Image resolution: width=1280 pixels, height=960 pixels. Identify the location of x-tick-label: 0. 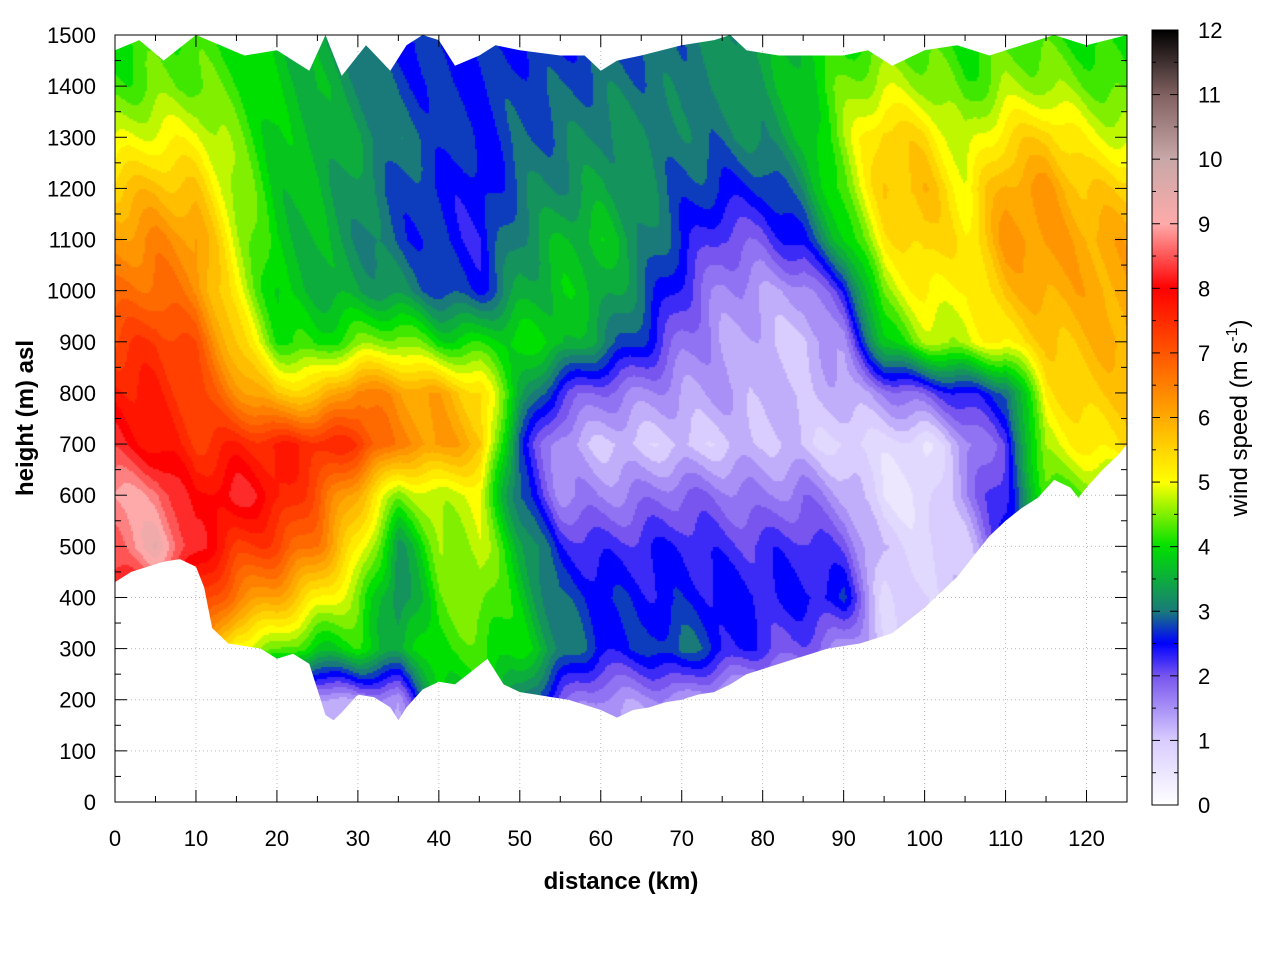
(115, 838).